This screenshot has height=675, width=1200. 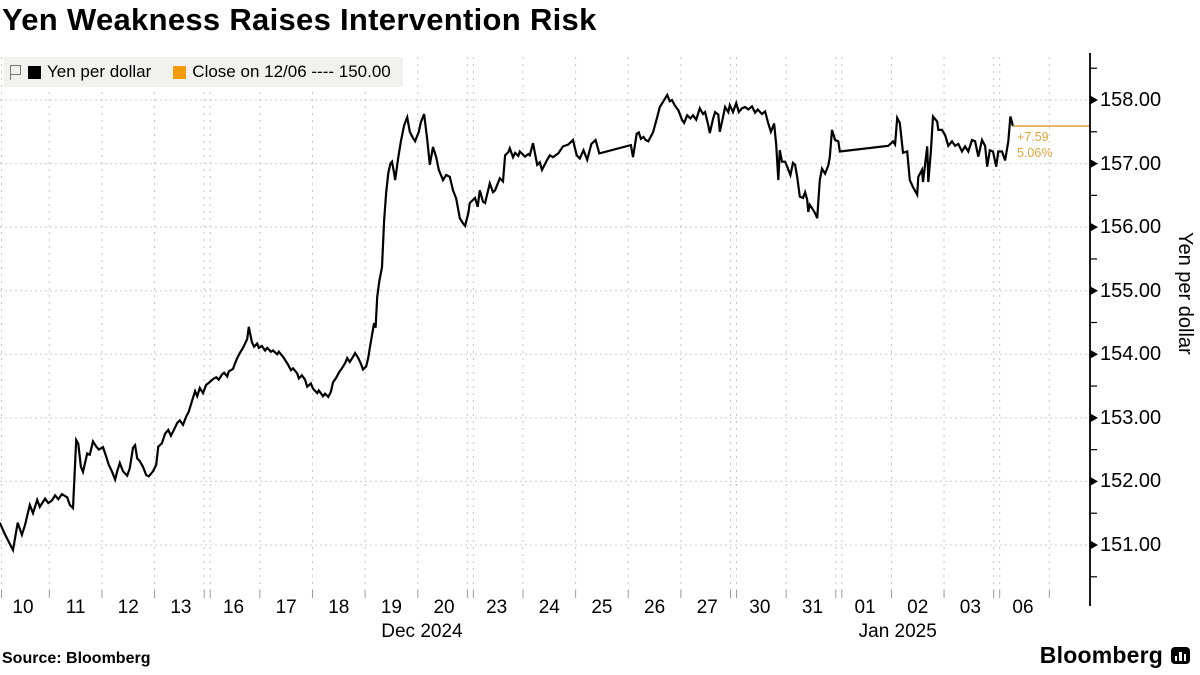 I want to click on x-day-label: 16, so click(x=233, y=607).